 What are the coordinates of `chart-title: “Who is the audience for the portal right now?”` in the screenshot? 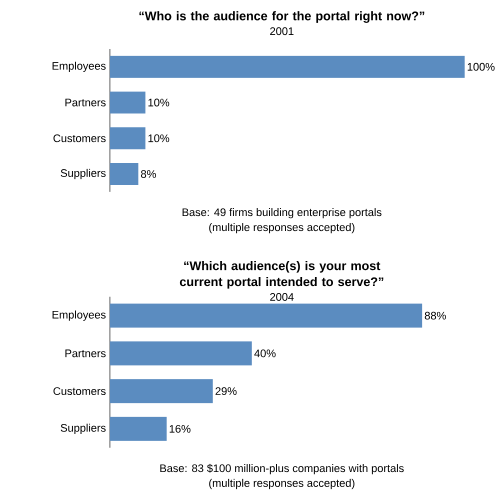 It's located at (281, 17).